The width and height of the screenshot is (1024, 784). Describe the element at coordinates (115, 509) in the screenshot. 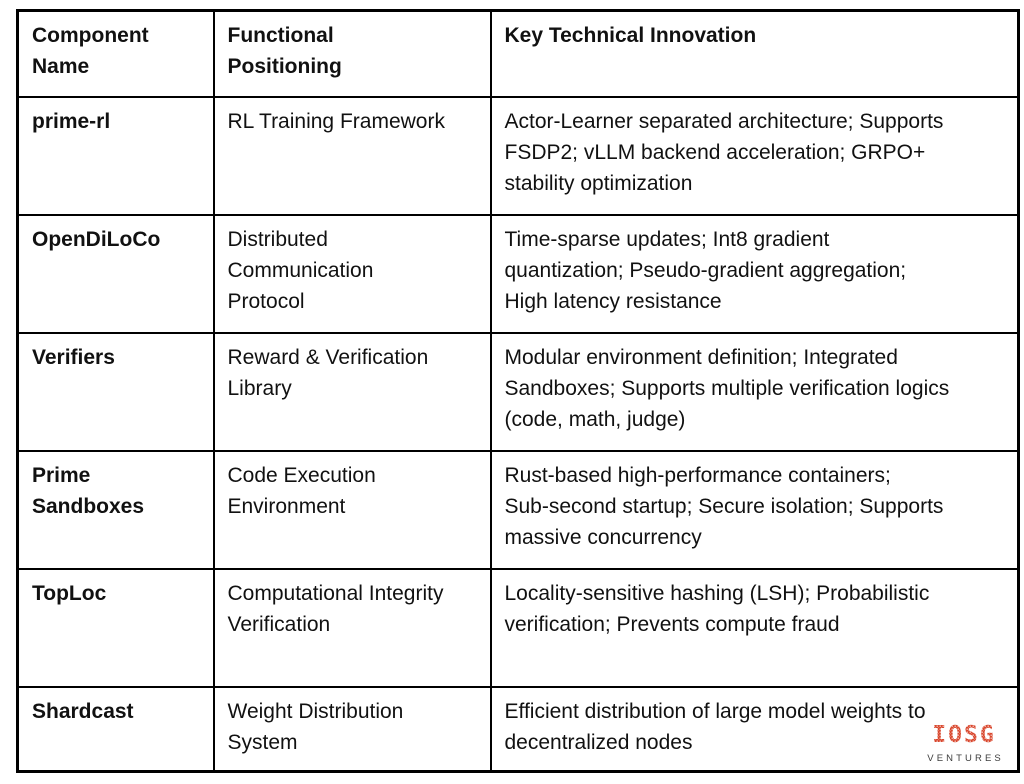

I see `component-name-cell: Prime Sandboxes` at that location.